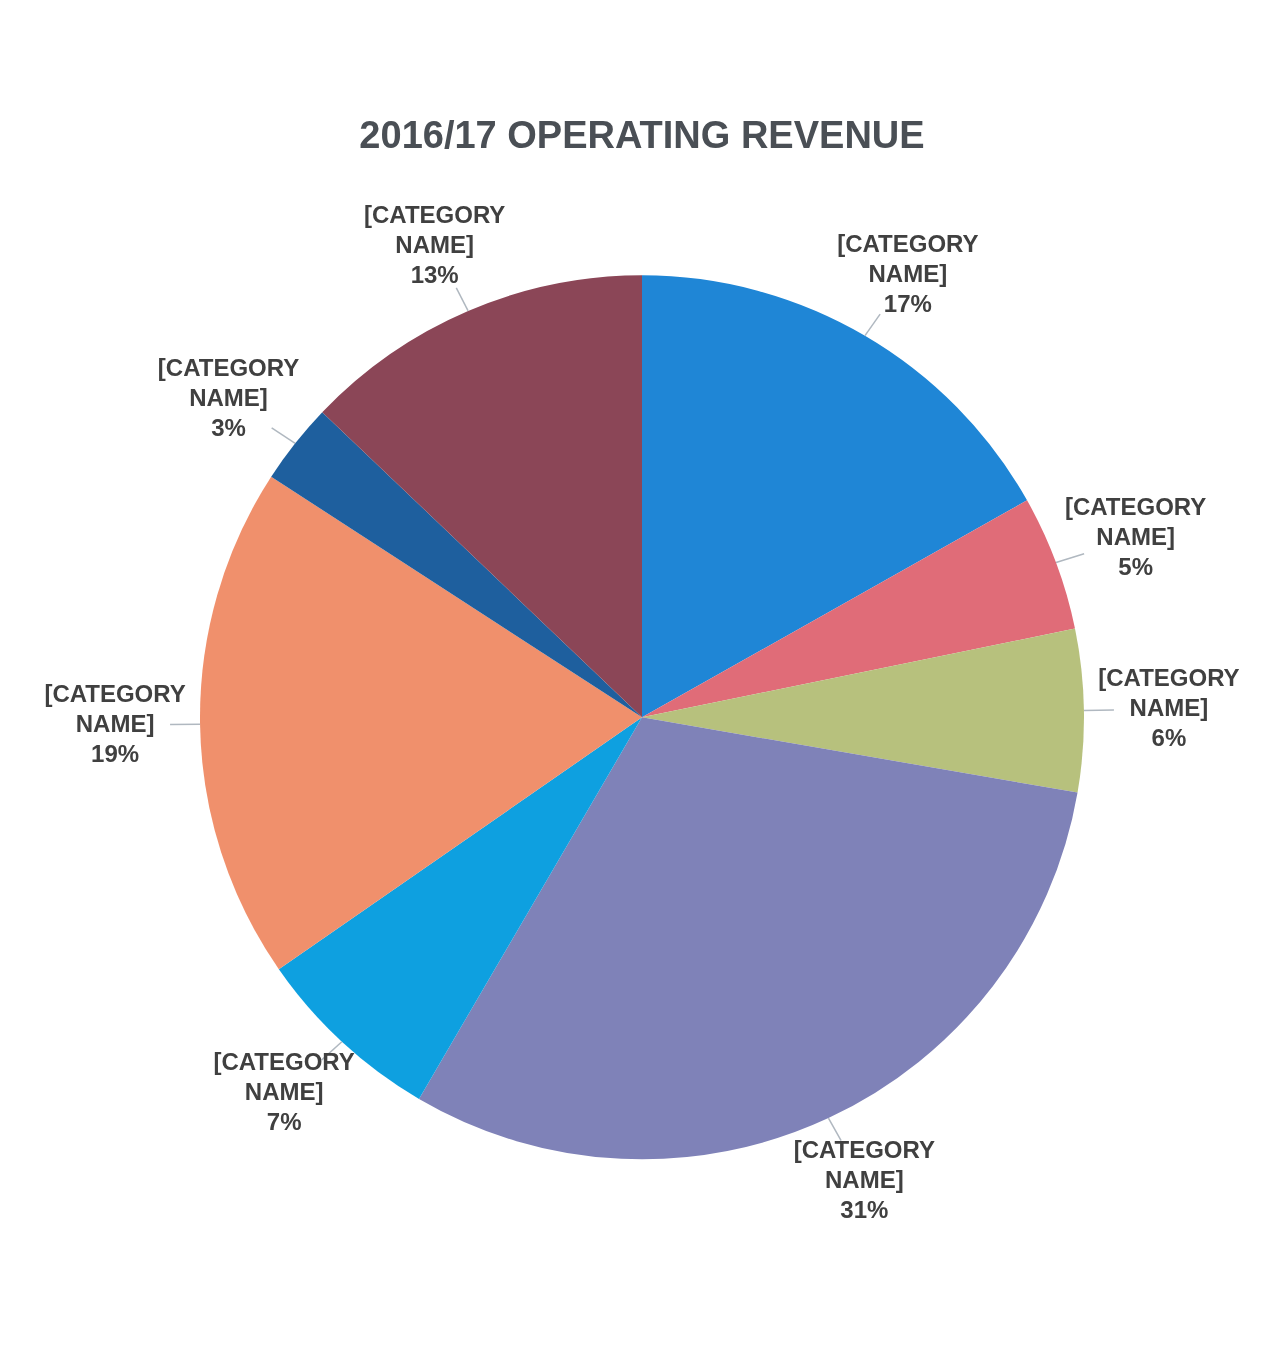  Describe the element at coordinates (228, 428) in the screenshot. I see `data-label: 3%` at that location.